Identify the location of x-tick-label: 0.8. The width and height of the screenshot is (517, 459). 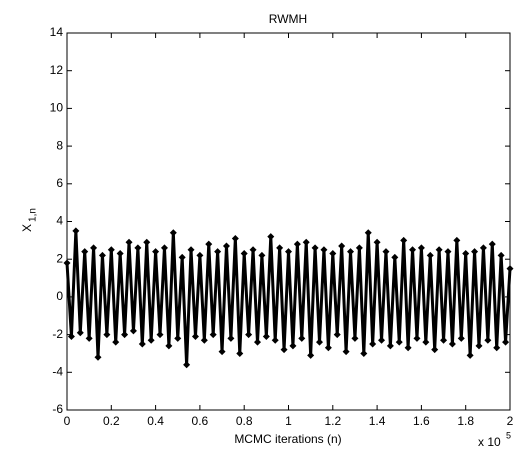
(244, 421).